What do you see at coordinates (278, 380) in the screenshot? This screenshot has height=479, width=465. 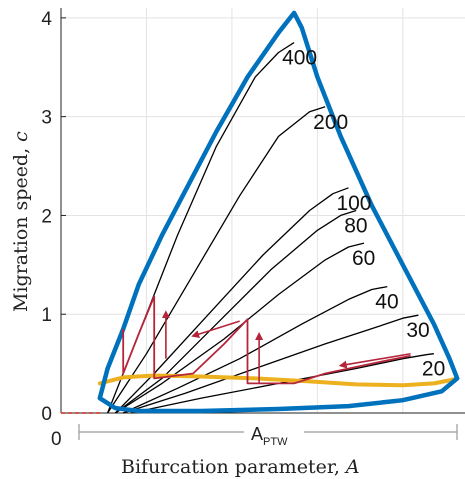 I see `yellow-curve` at bounding box center [278, 380].